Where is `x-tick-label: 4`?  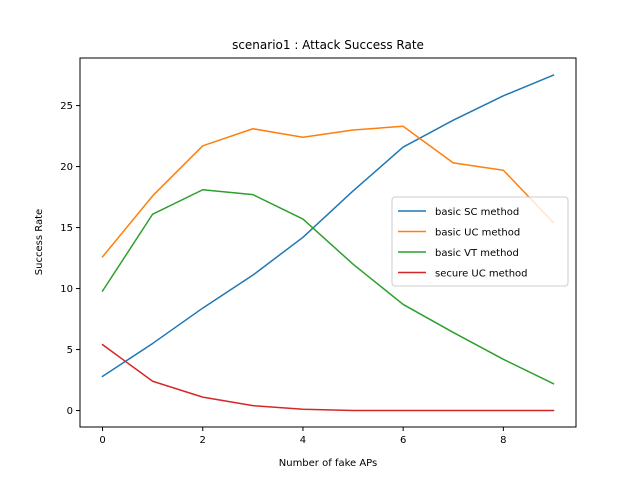
x-tick-label: 4 is located at coordinates (303, 440).